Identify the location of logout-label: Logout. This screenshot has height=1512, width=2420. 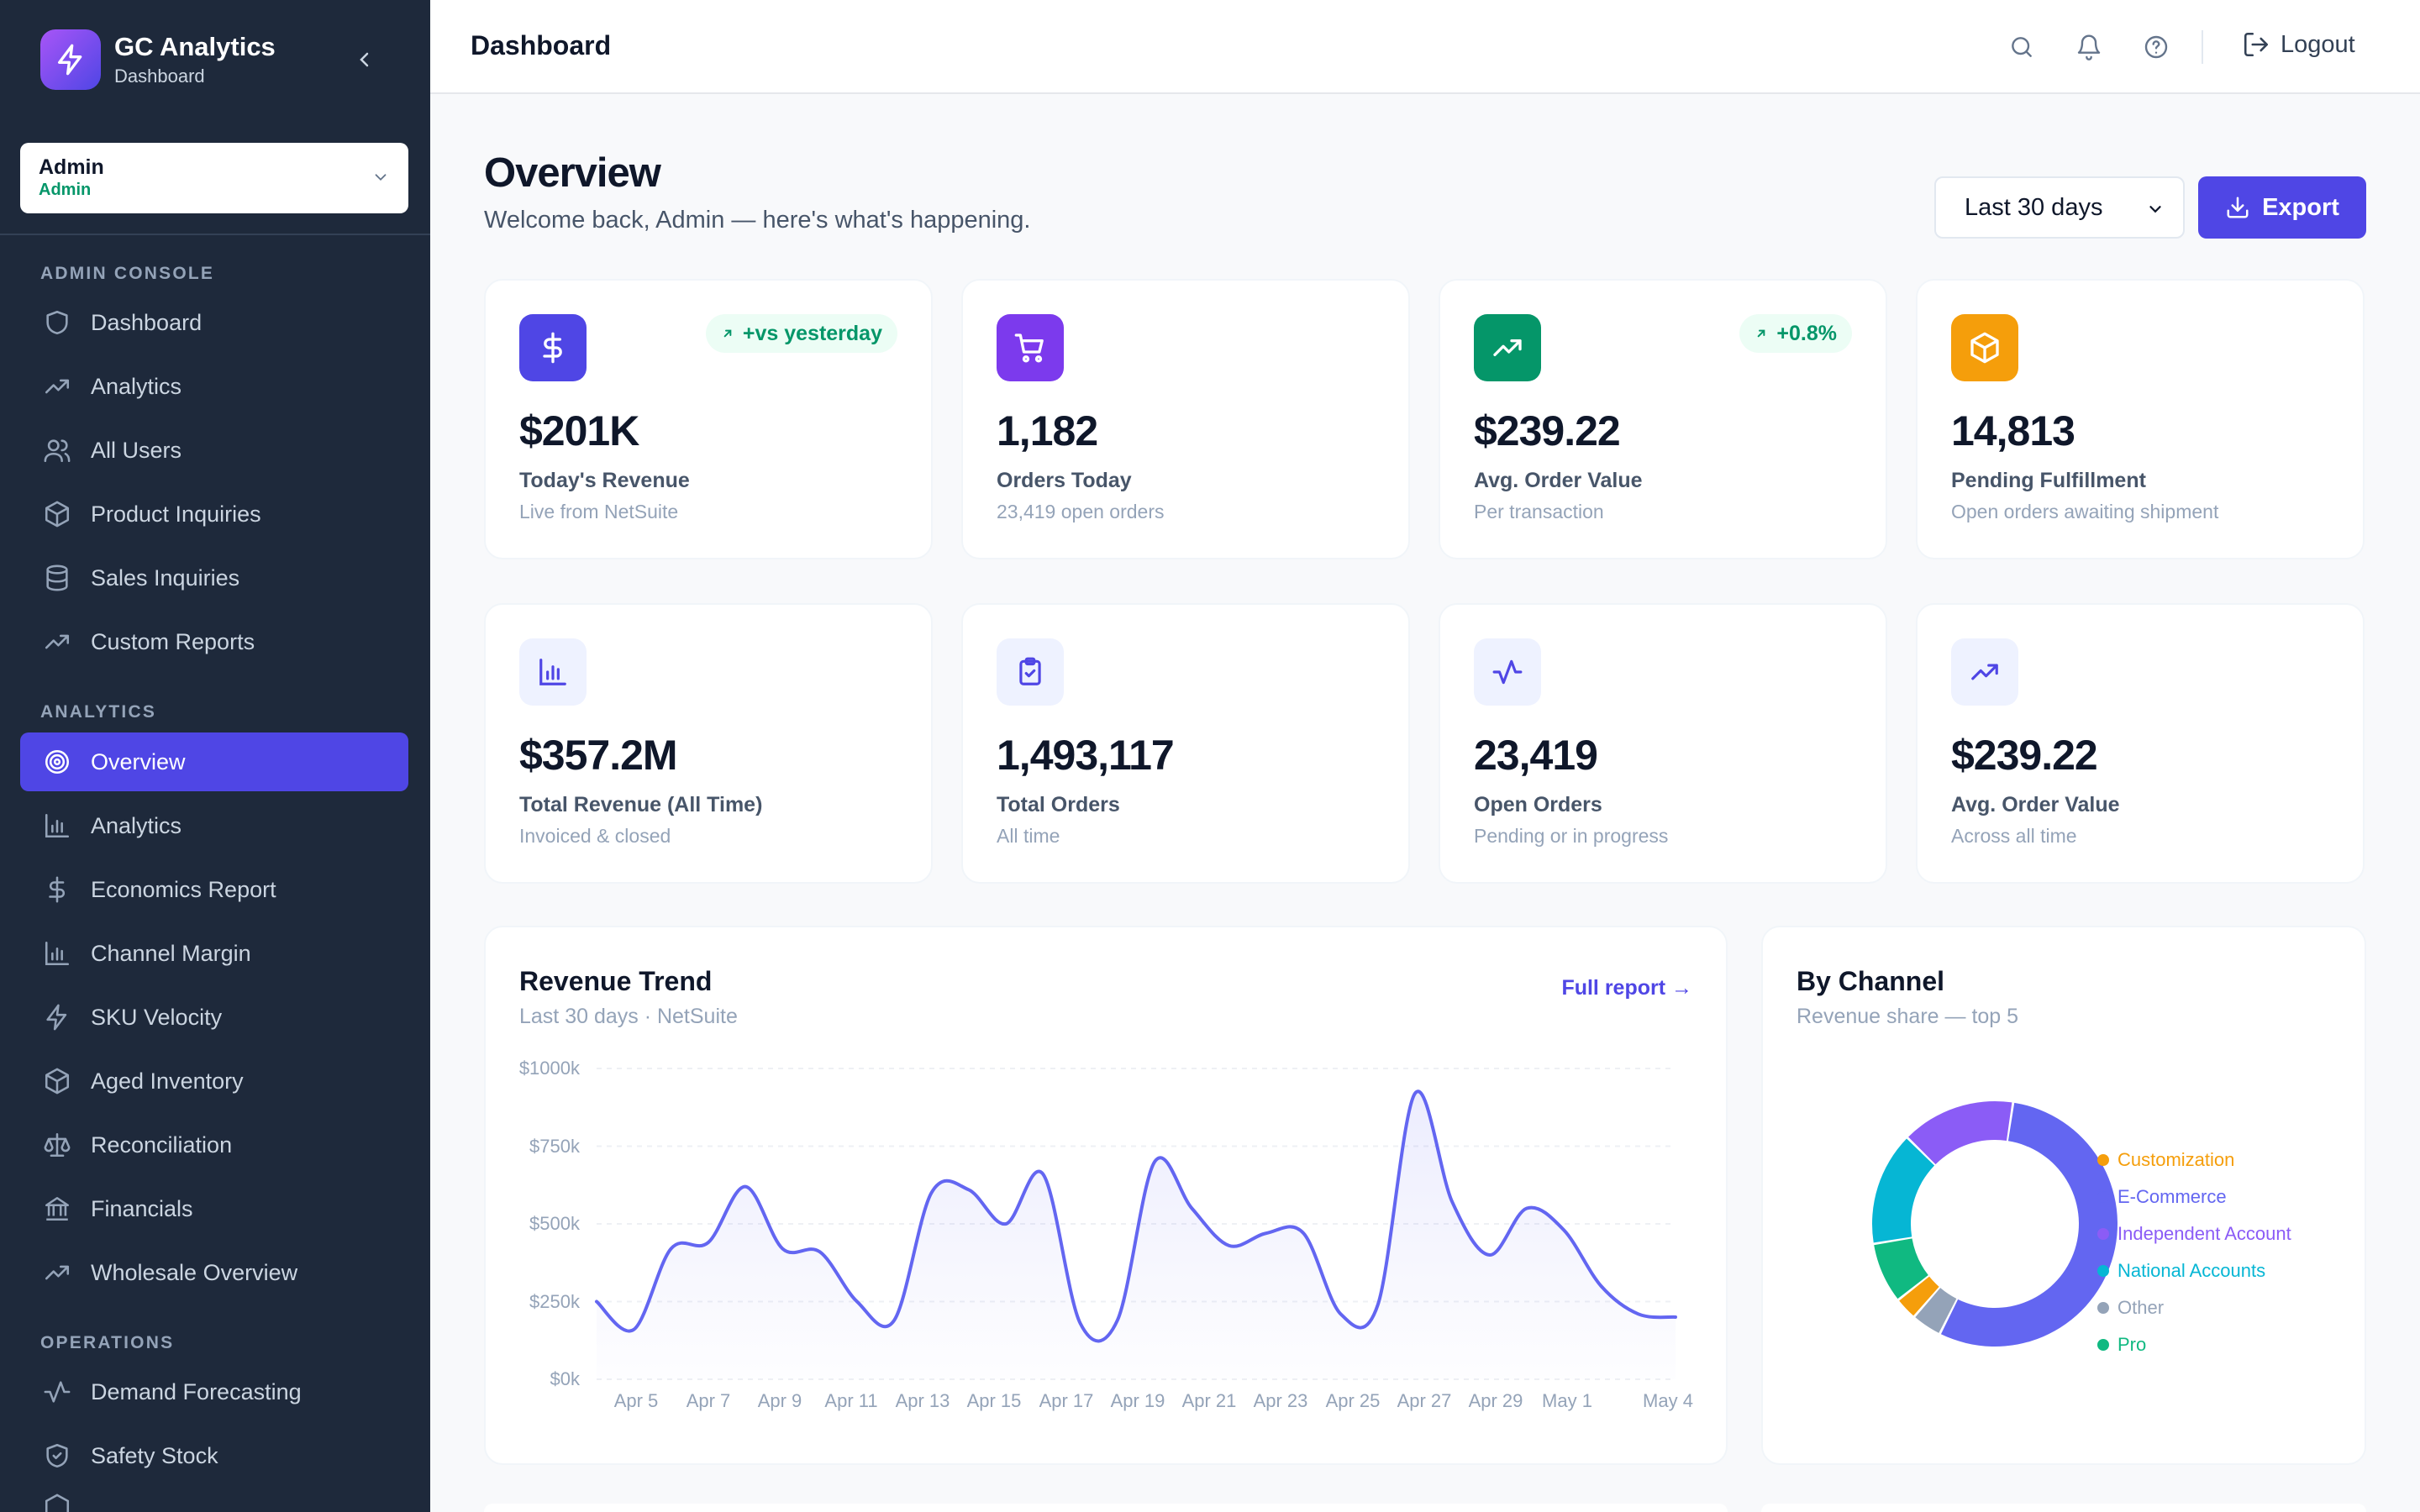
(2318, 44).